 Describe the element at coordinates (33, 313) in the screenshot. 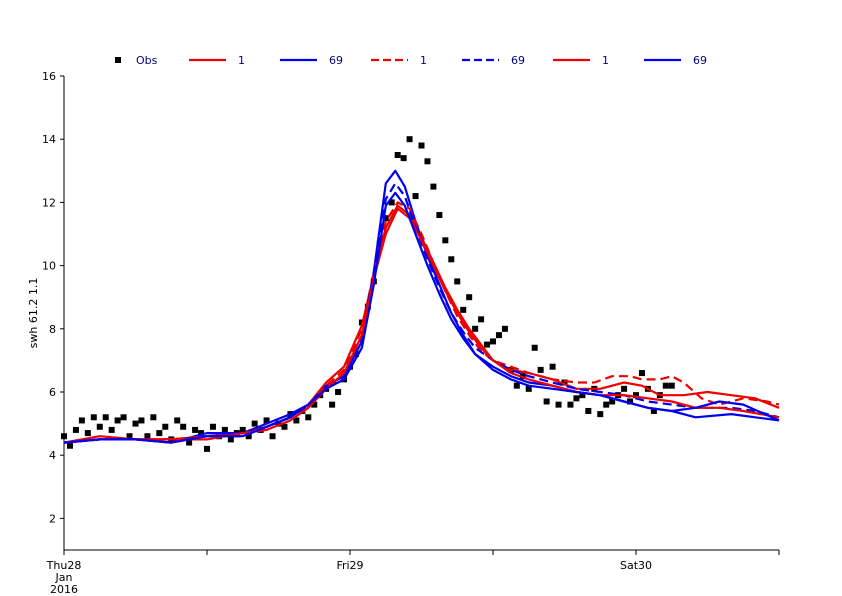

I see `y-axis-title: swh 61.2 1.1` at that location.